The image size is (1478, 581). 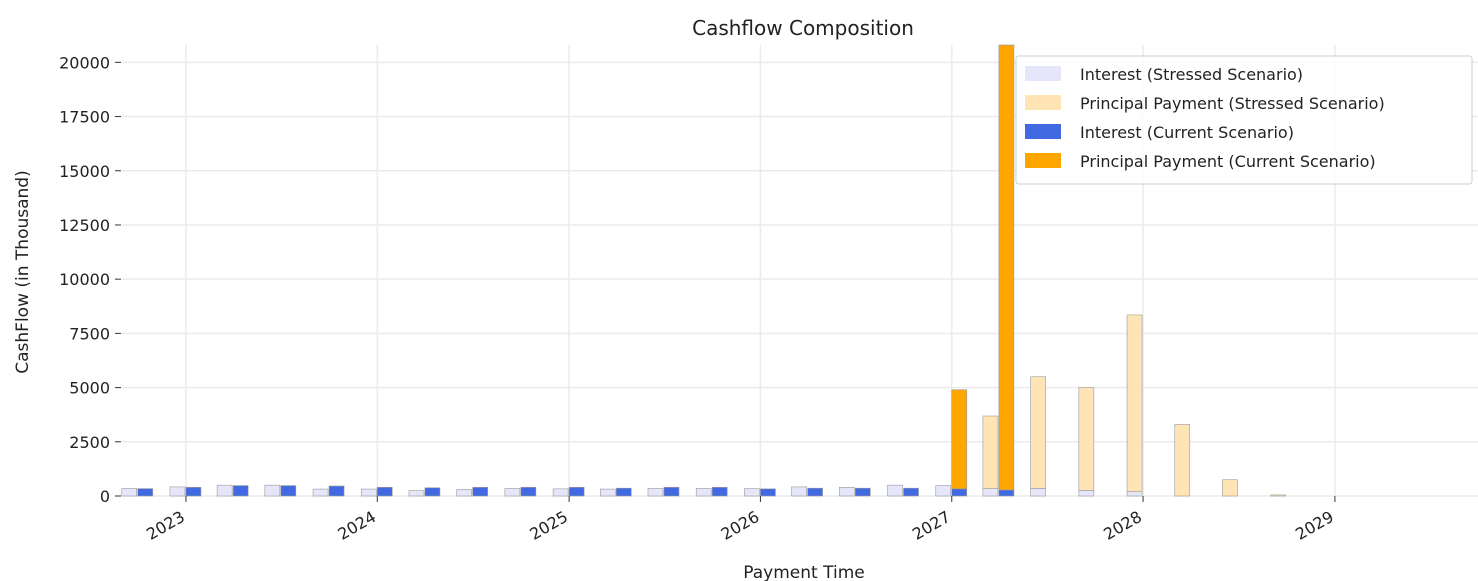 I want to click on legend-frame, so click(x=1244, y=120).